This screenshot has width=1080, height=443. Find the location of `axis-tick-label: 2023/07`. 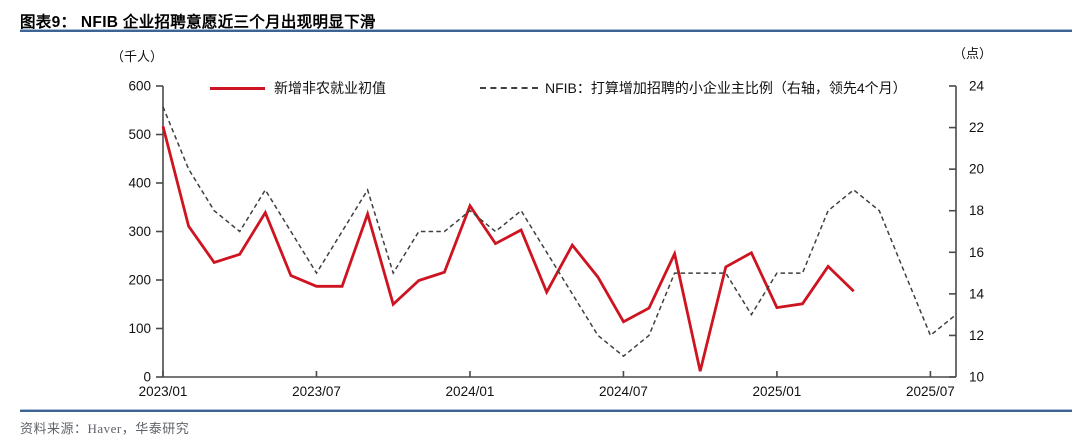

axis-tick-label: 2023/07 is located at coordinates (316, 391).